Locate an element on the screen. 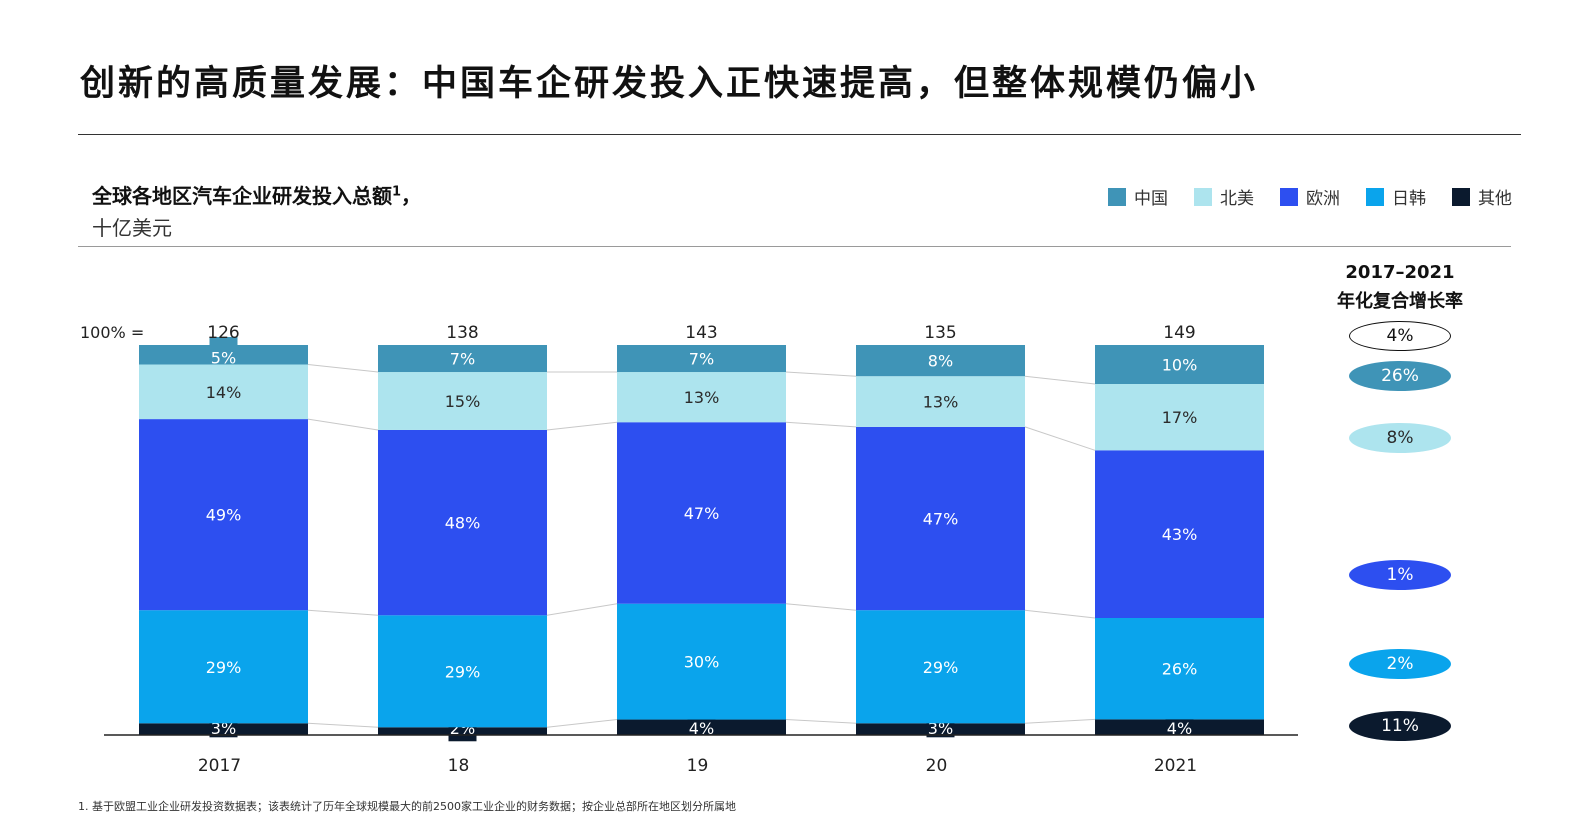 The image size is (1594, 831). legend-label: 日韩 is located at coordinates (1409, 199).